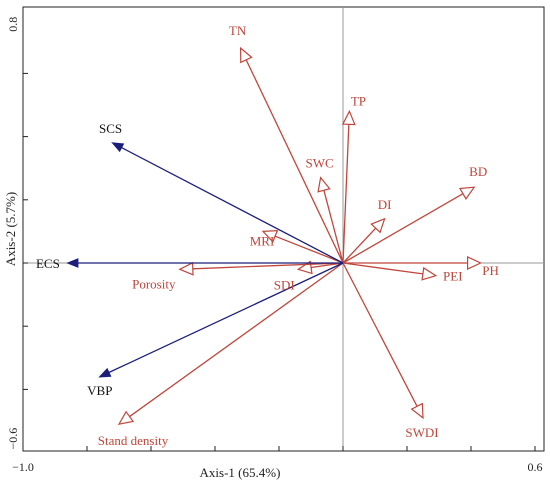  I want to click on vector-label-swdi: SWDI, so click(421, 432).